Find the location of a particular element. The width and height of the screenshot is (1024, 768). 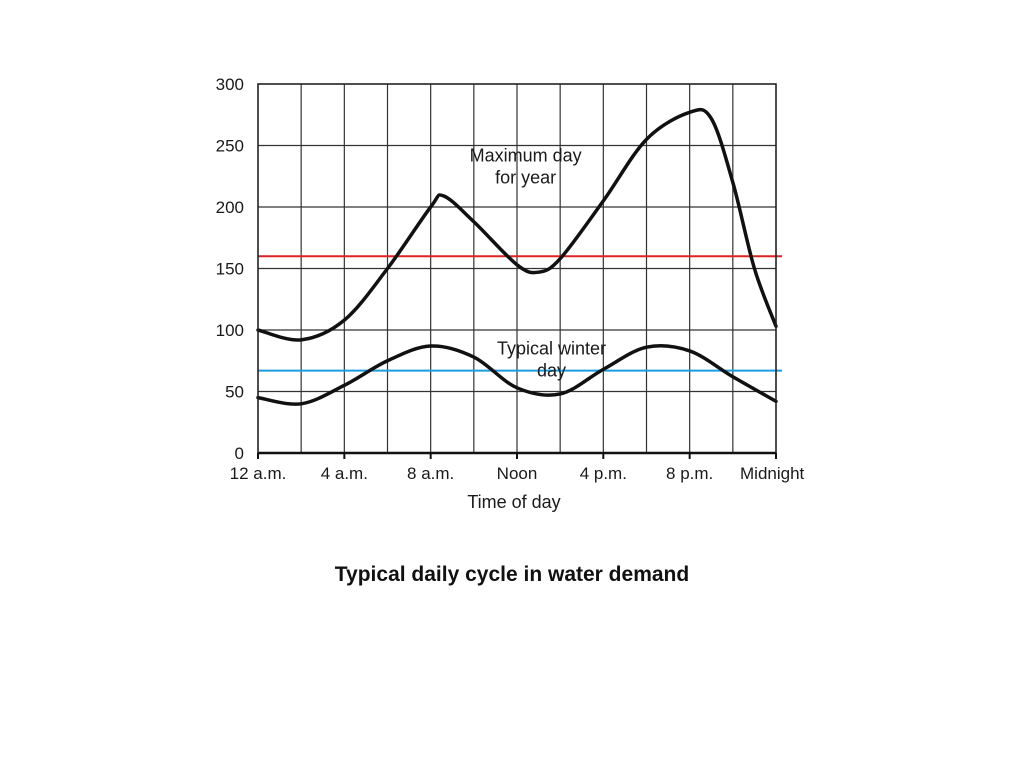

x-tick-label: Noon is located at coordinates (517, 473).